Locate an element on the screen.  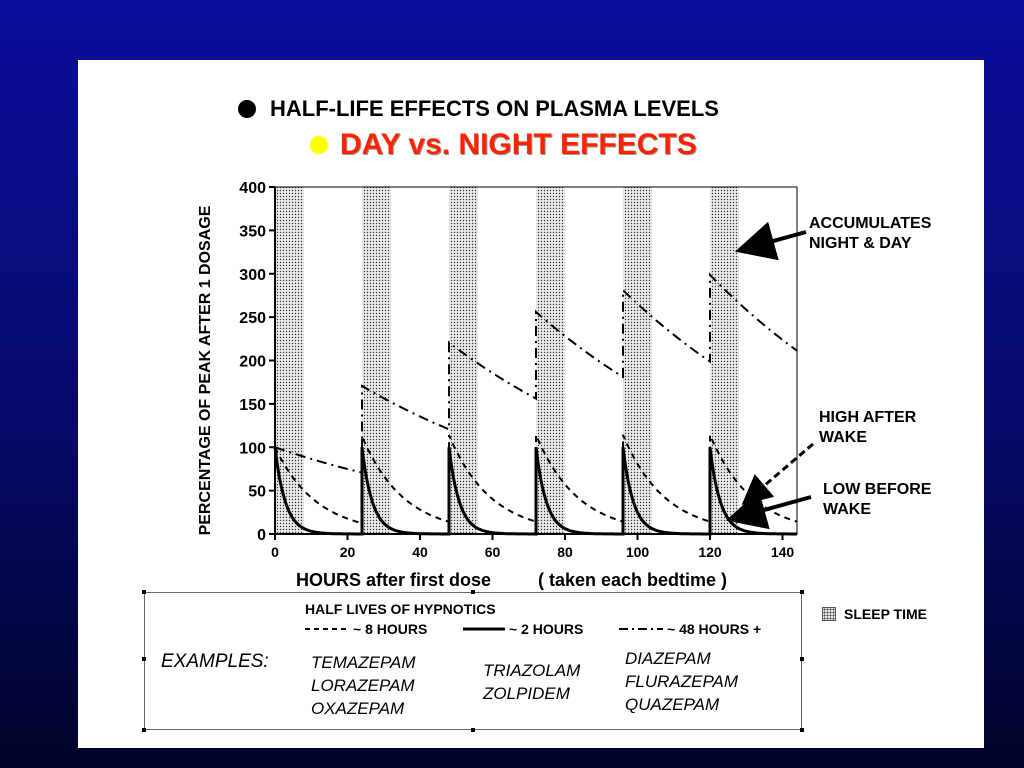
dashed-line-swatch is located at coordinates (327, 629).